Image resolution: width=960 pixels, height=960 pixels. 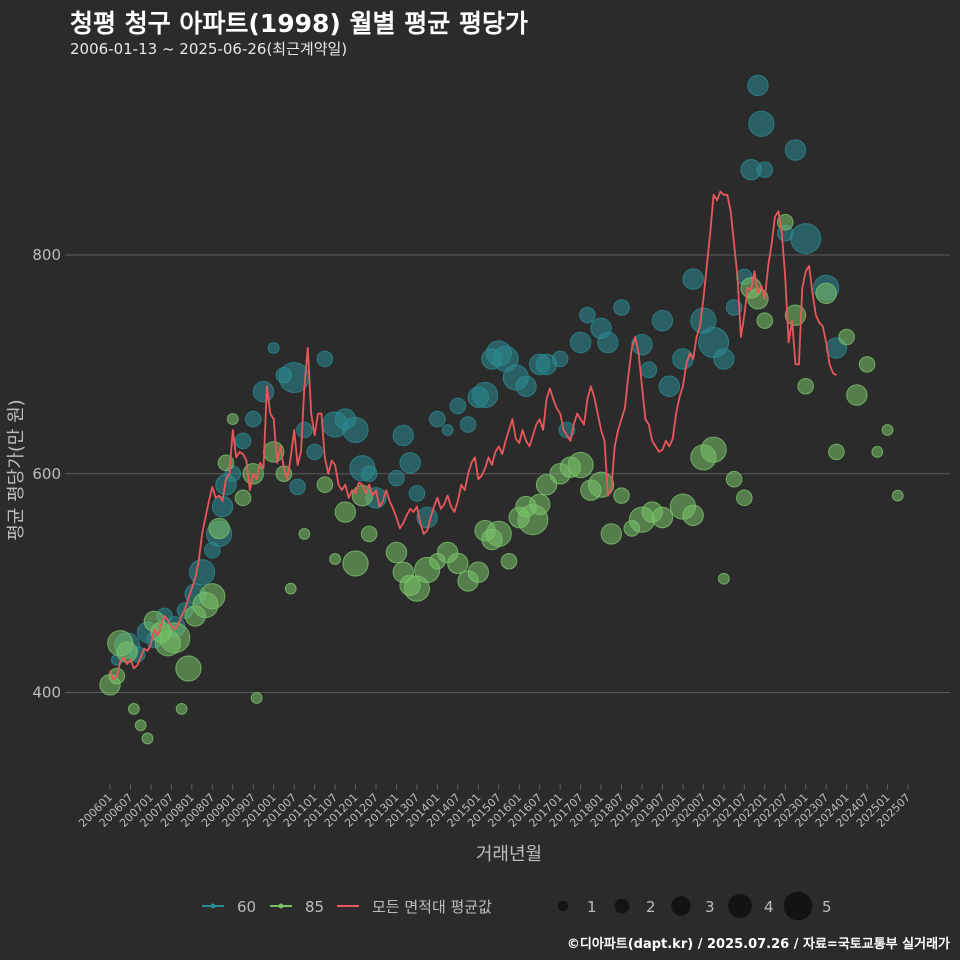 What do you see at coordinates (592, 907) in the screenshot?
I see `legend-size-label: 1` at bounding box center [592, 907].